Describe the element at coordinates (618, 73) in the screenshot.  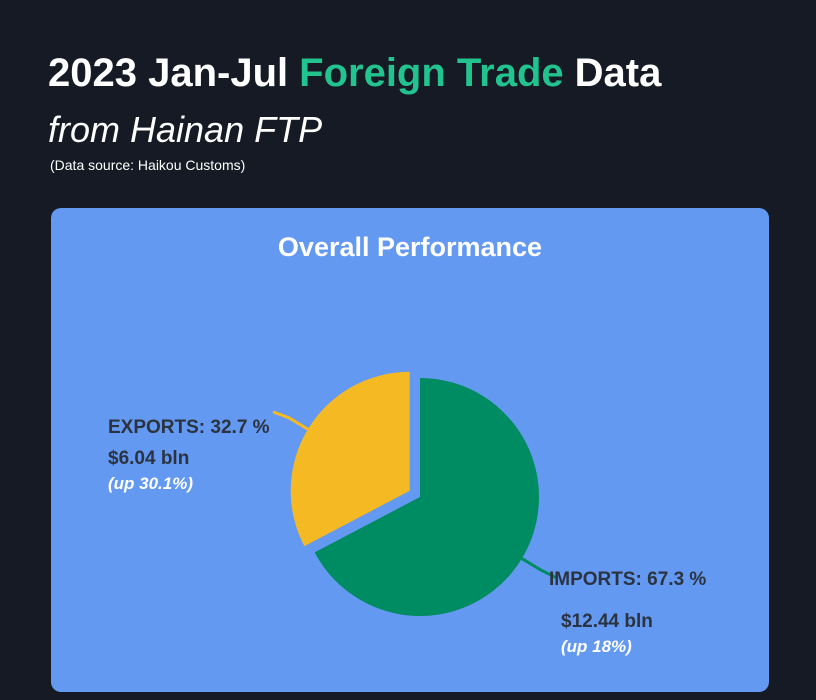
I see `title-part: Data` at that location.